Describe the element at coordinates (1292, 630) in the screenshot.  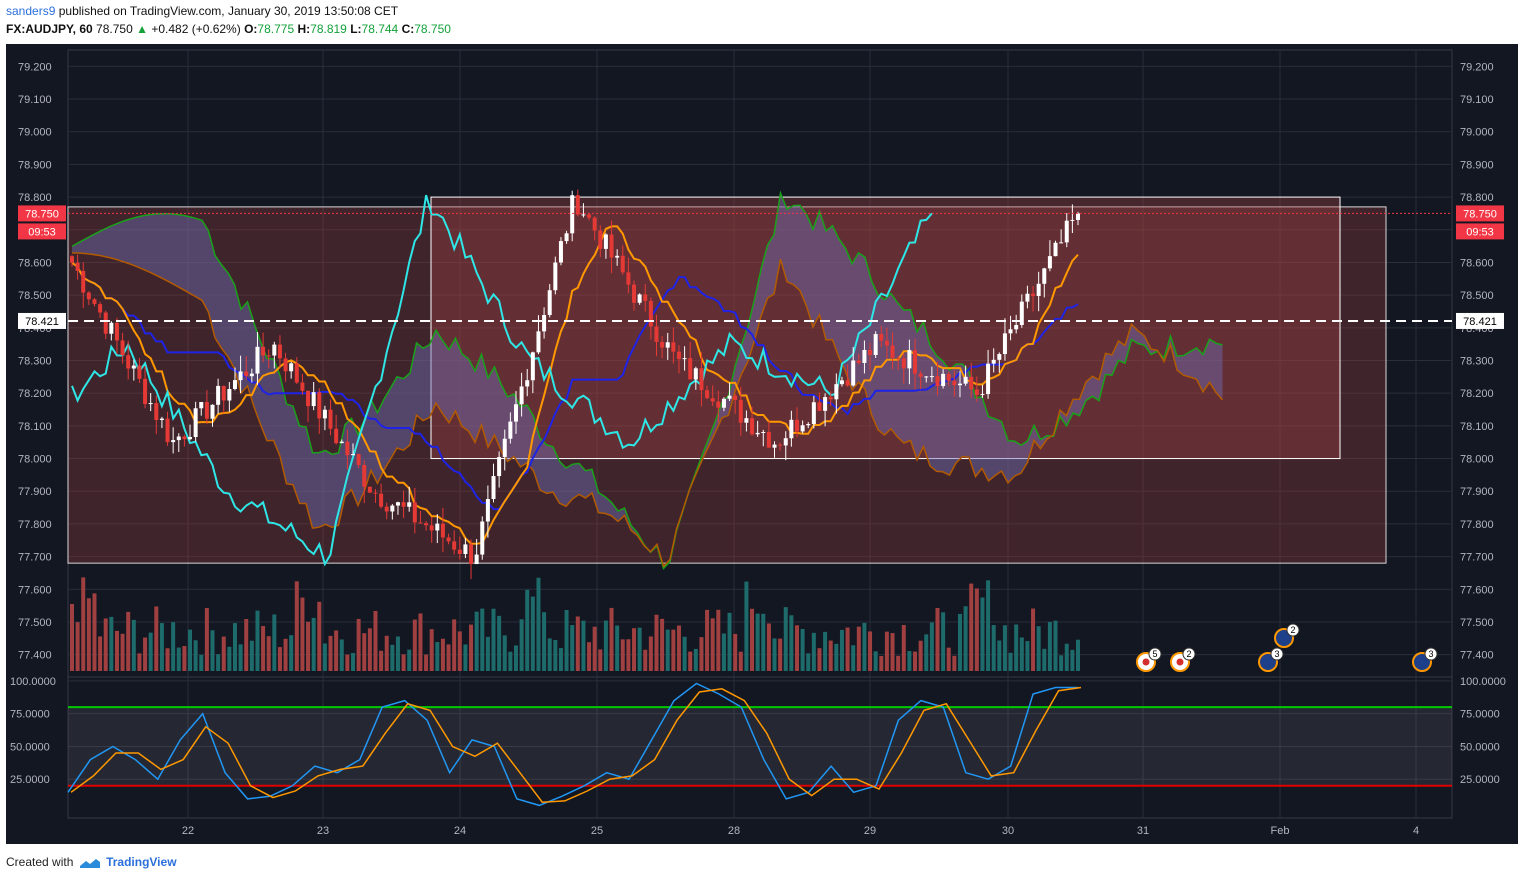
I see `event-count: 2` at that location.